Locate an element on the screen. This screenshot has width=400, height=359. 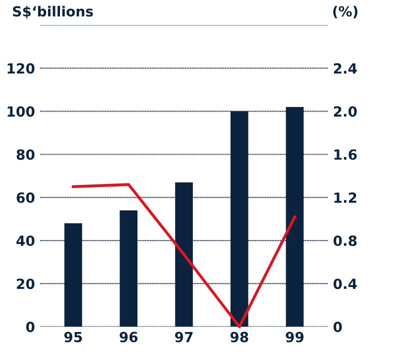
y2-tick-label: 1.6 is located at coordinates (345, 154).